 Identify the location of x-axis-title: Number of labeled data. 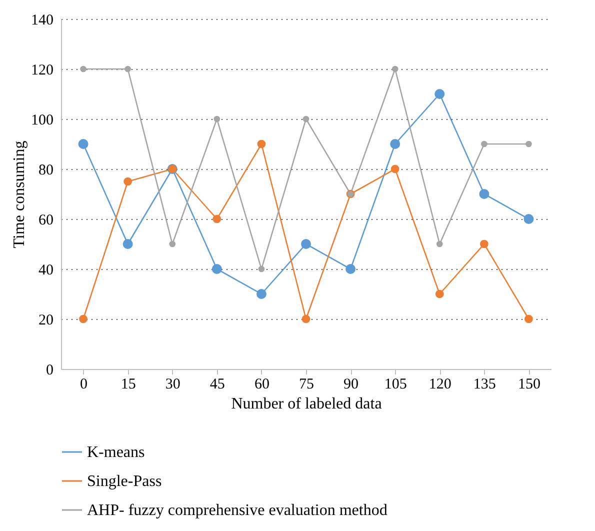
(306, 404).